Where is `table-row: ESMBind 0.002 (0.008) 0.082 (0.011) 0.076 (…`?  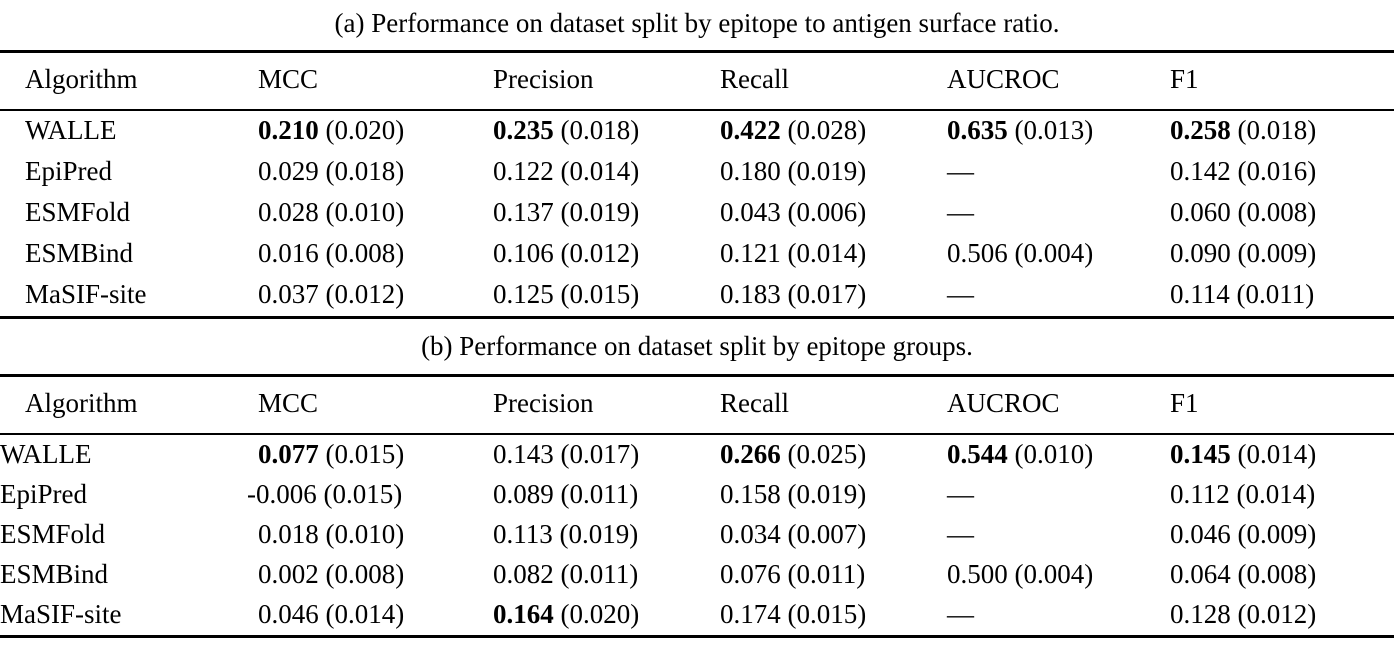 table-row: ESMBind 0.002 (0.008) 0.082 (0.011) 0.076 (… is located at coordinates (697, 575).